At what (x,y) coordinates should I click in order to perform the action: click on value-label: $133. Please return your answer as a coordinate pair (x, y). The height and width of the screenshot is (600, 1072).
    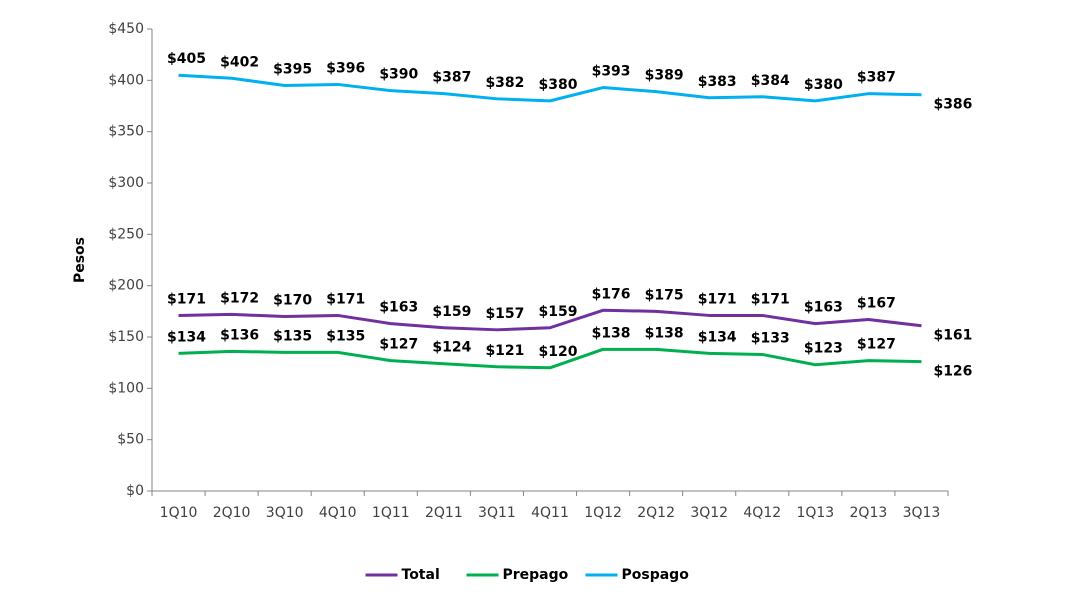
    Looking at the image, I should click on (770, 338).